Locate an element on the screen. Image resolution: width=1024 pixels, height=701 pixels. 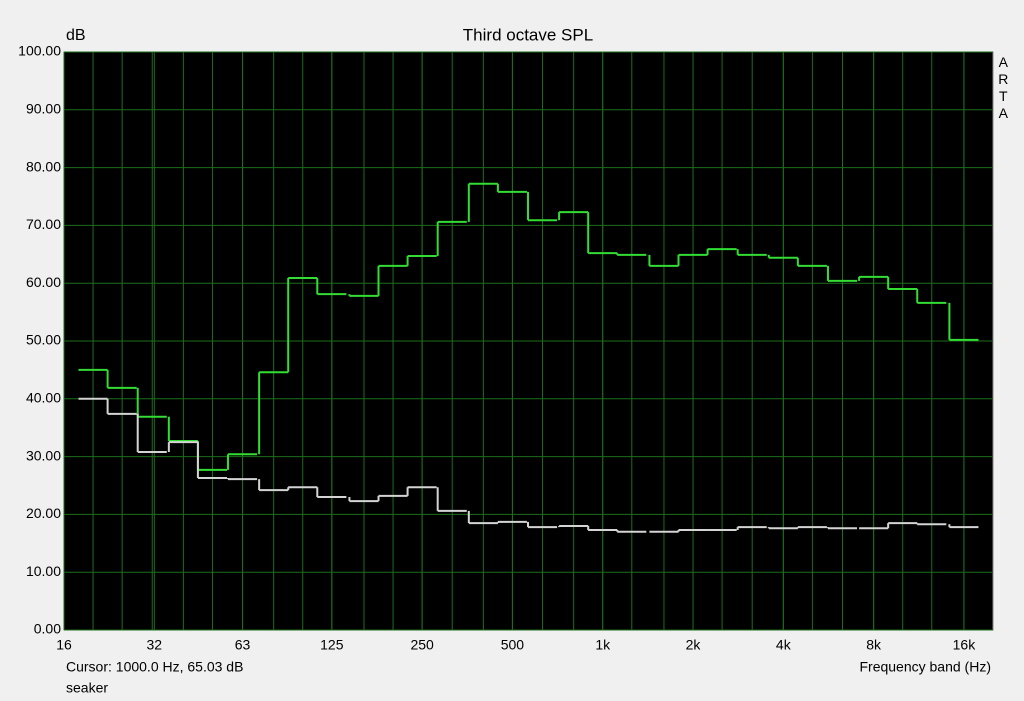
y-tick-label: 20.00 is located at coordinates (43, 513).